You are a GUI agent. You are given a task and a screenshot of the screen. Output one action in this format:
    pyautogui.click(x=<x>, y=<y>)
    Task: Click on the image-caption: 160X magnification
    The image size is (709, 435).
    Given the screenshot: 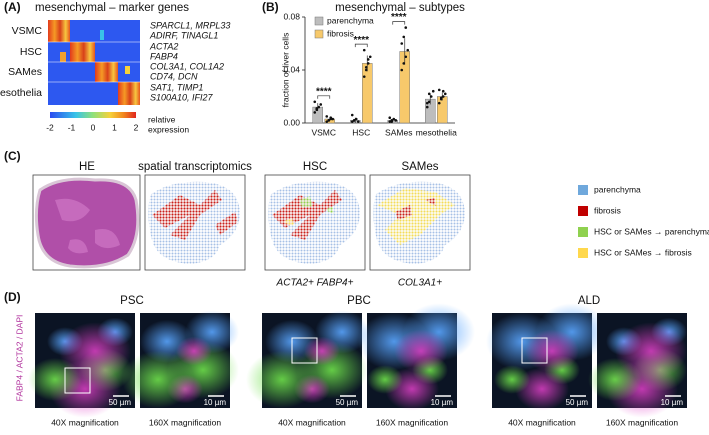 What is the action you would take?
    pyautogui.click(x=642, y=422)
    